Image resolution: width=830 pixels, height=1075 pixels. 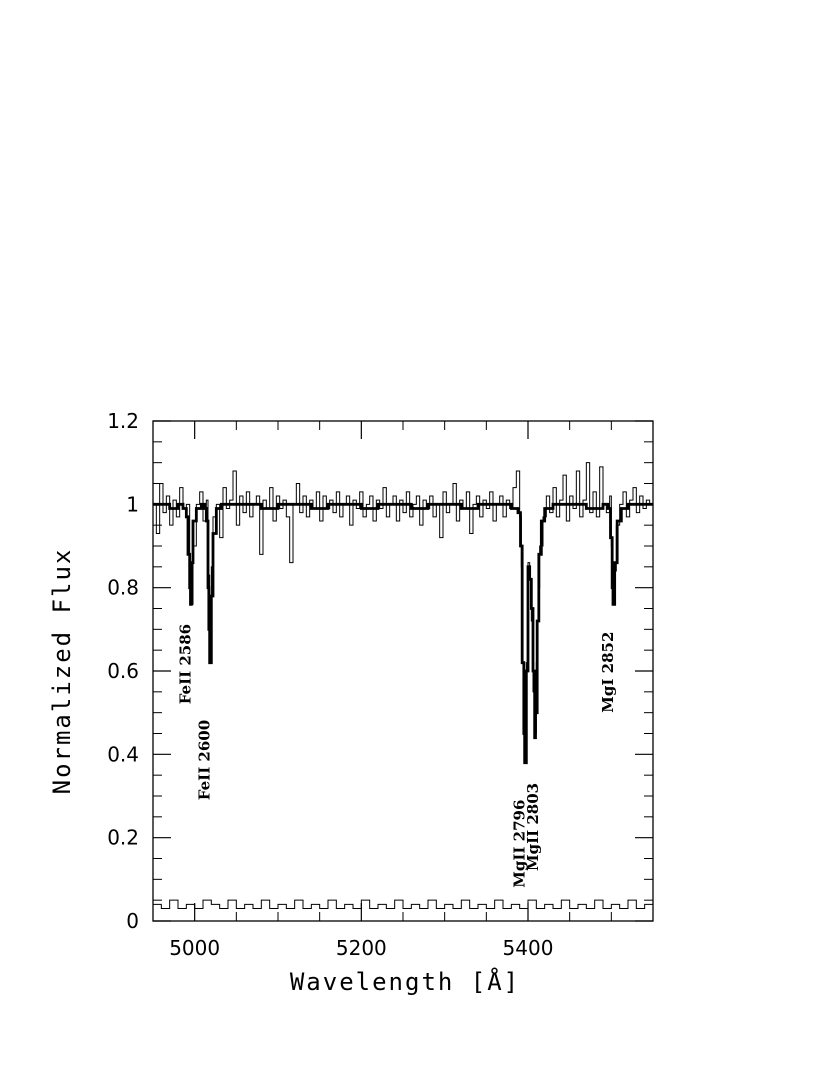 What do you see at coordinates (405, 981) in the screenshot?
I see `x-axis-label: Wavelength [Å]` at bounding box center [405, 981].